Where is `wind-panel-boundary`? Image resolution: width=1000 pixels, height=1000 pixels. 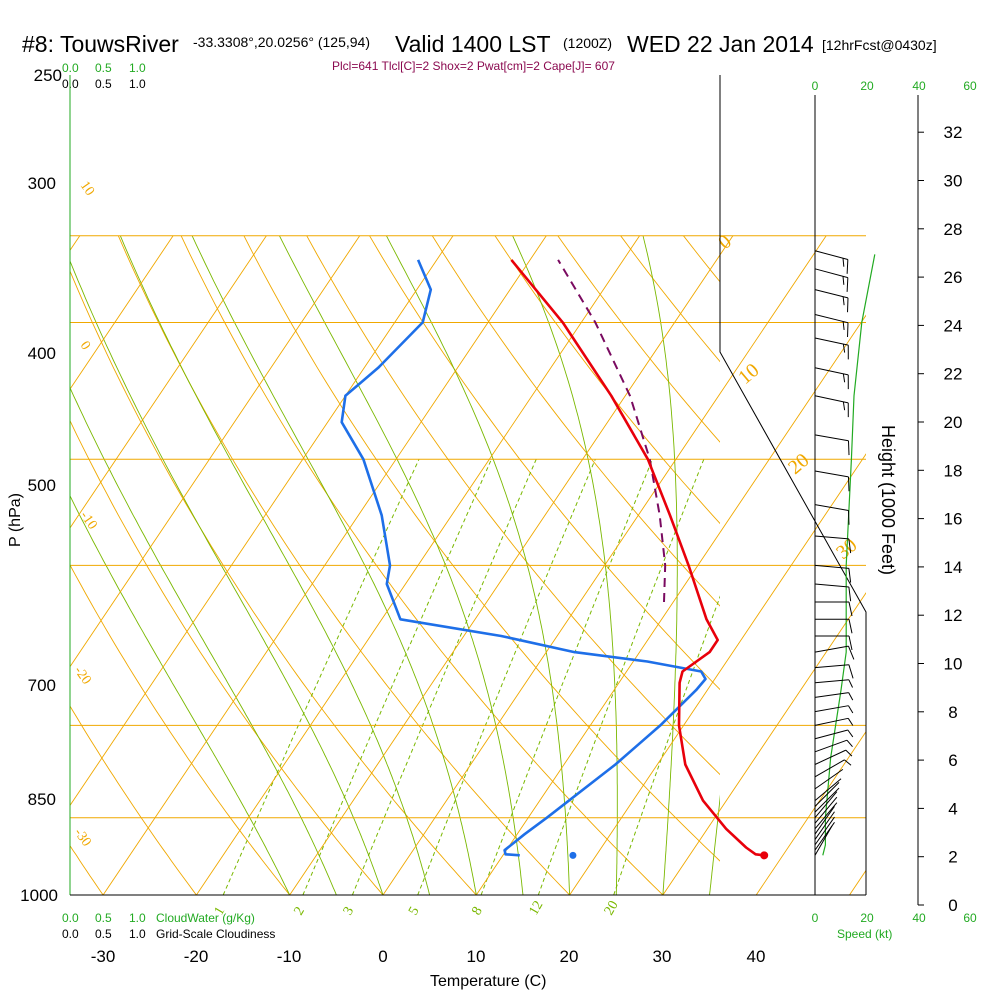
wind-panel-boundary is located at coordinates (793, 485).